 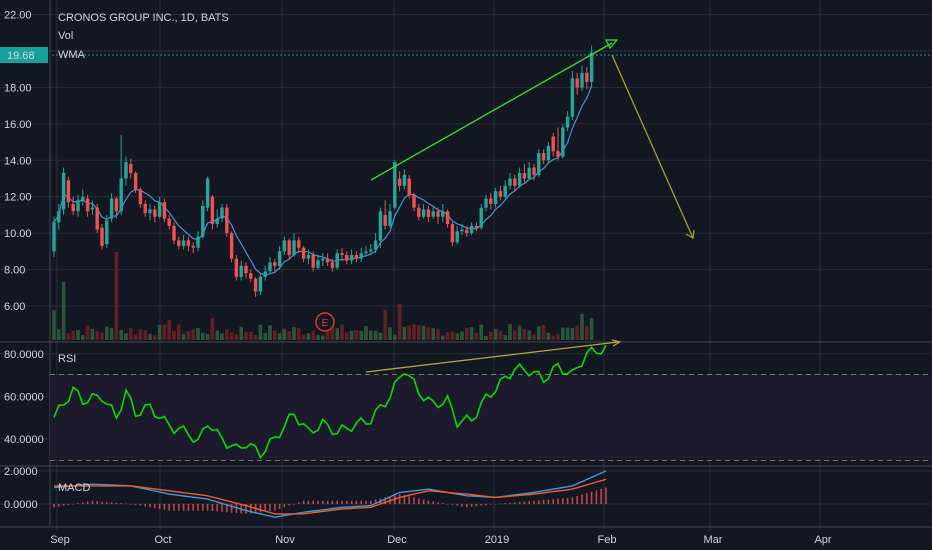 What do you see at coordinates (325, 323) in the screenshot?
I see `earnings-label: E` at bounding box center [325, 323].